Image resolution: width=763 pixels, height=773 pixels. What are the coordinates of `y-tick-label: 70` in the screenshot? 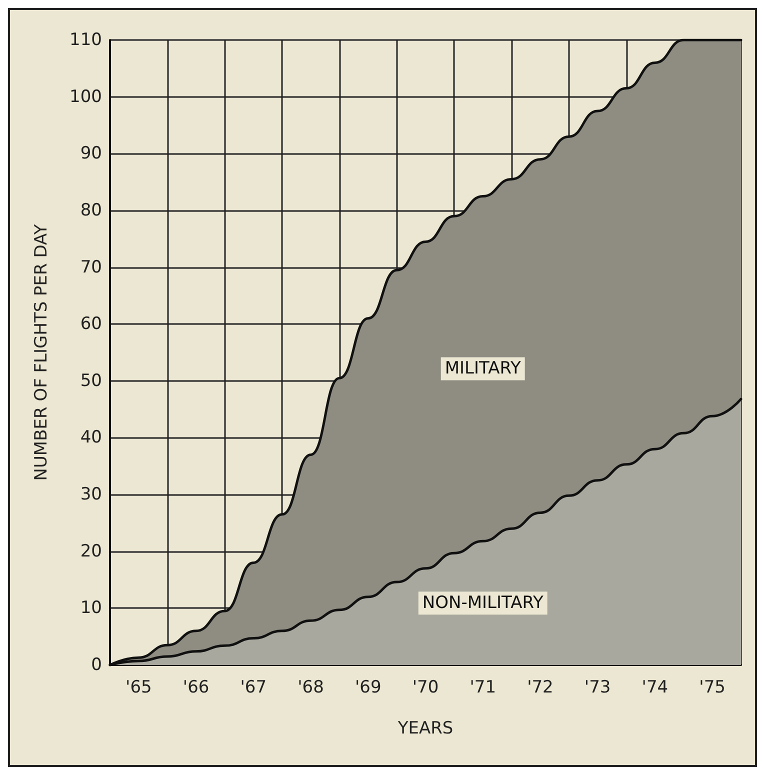 It's located at (91, 267).